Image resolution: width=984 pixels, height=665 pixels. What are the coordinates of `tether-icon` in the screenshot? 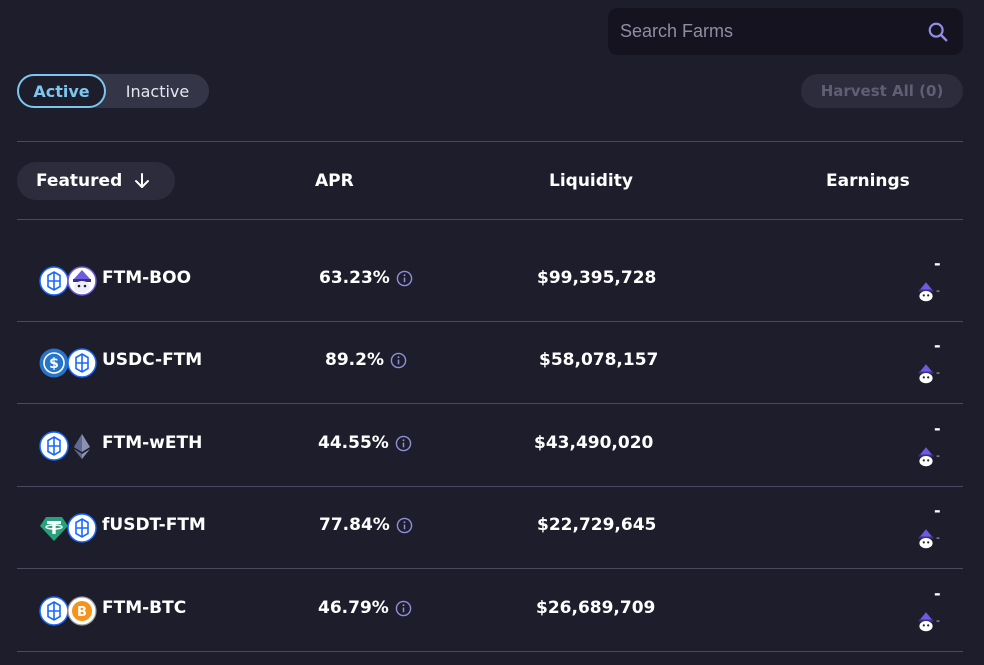 It's located at (54, 529).